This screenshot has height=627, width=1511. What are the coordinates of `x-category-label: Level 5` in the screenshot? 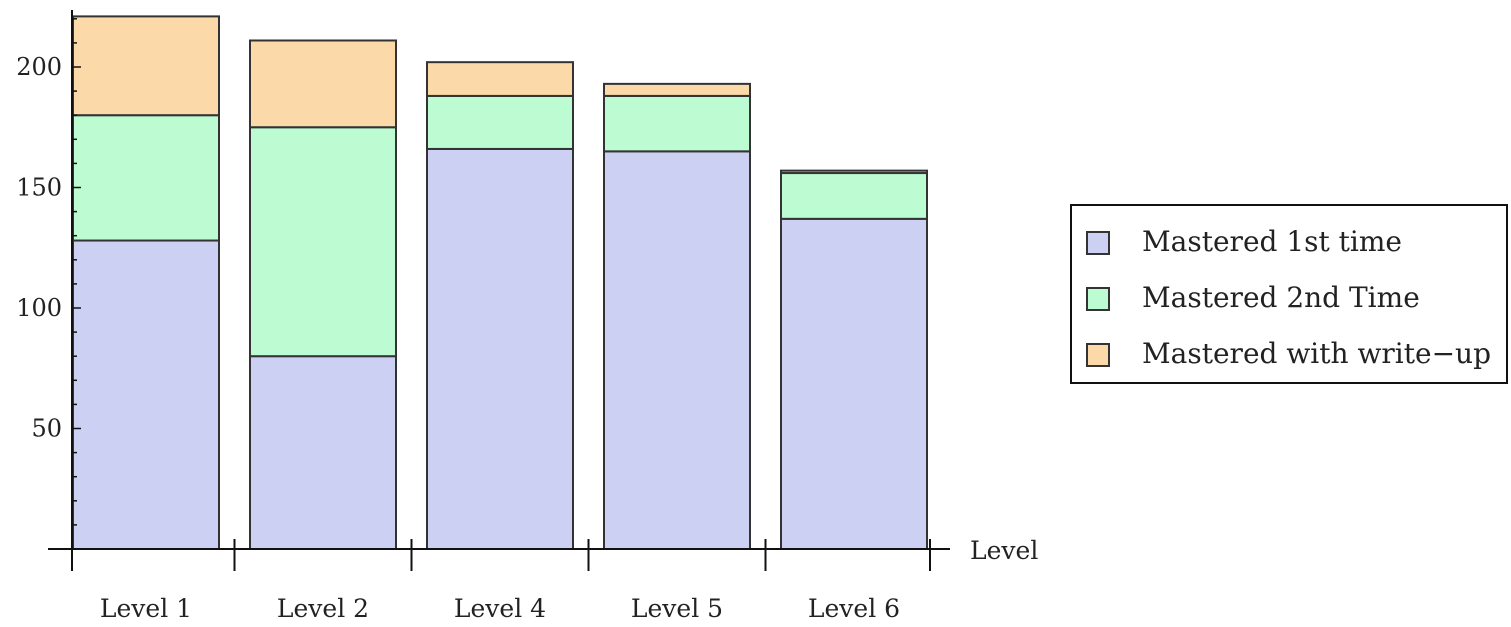 It's located at (677, 608).